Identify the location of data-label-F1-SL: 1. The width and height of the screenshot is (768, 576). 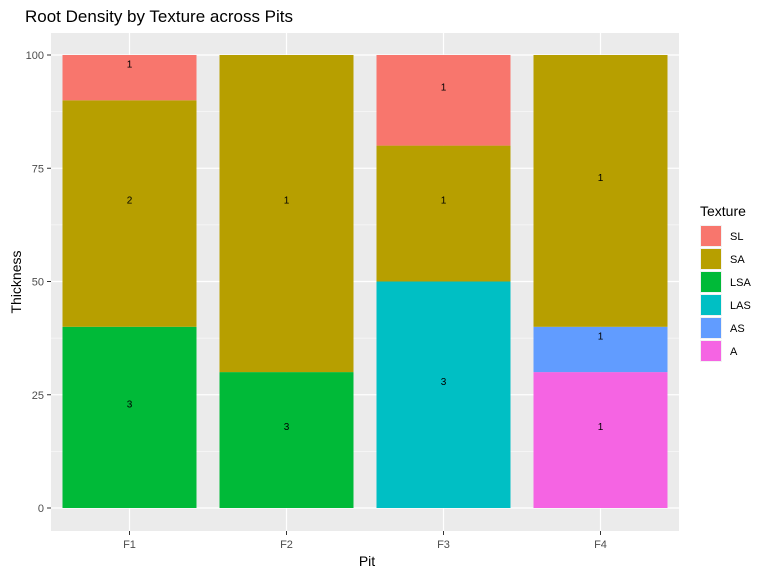
(130, 65).